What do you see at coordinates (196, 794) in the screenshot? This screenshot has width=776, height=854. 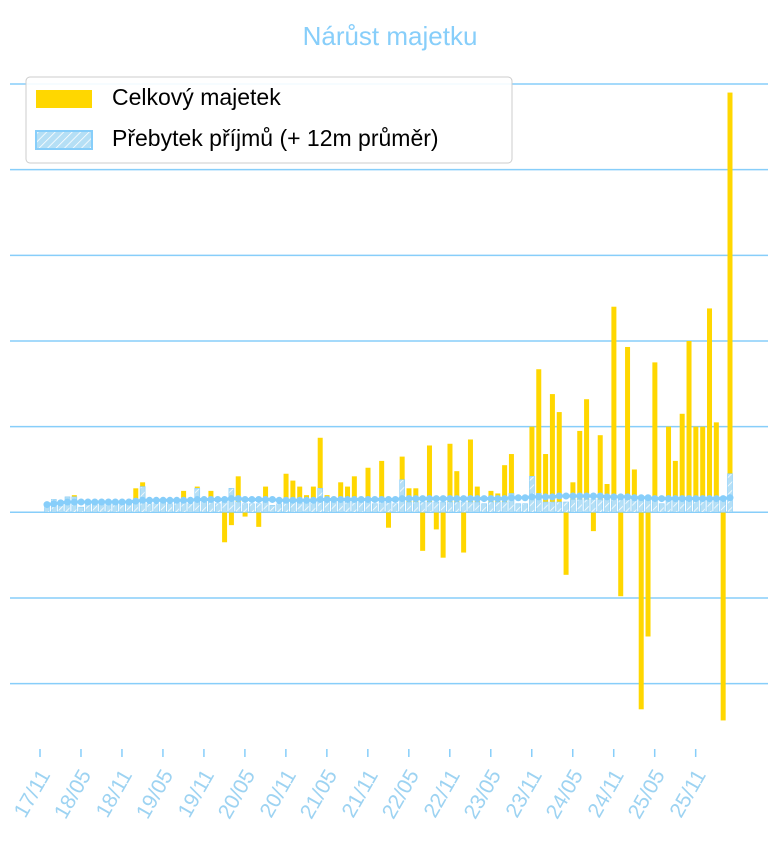 I see `x-tick-label: 19/11` at bounding box center [196, 794].